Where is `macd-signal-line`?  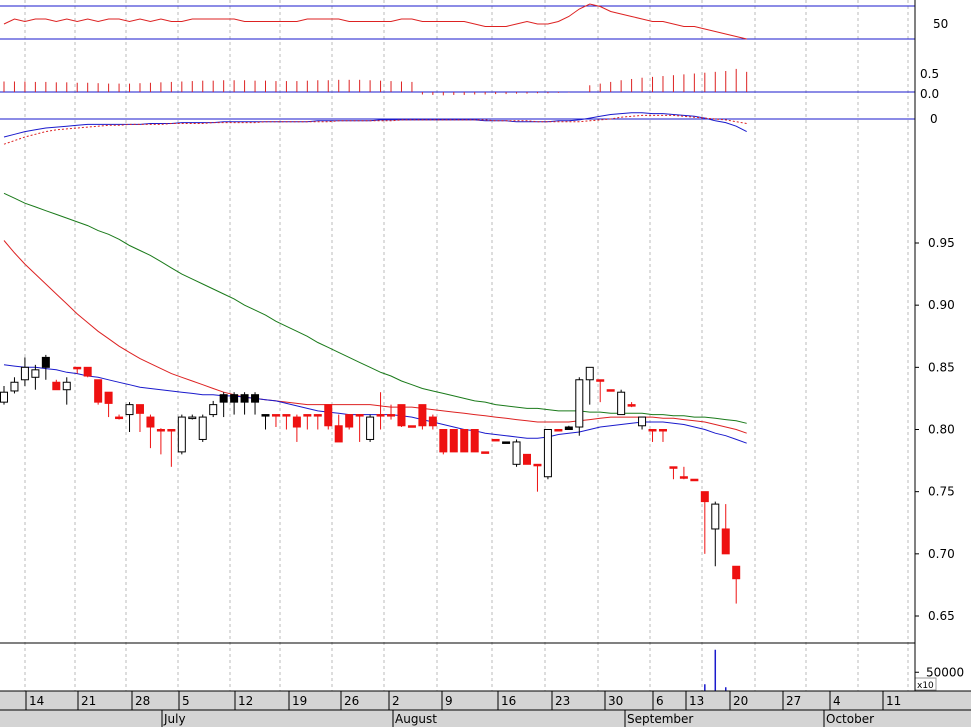
macd-signal-line is located at coordinates (375, 129).